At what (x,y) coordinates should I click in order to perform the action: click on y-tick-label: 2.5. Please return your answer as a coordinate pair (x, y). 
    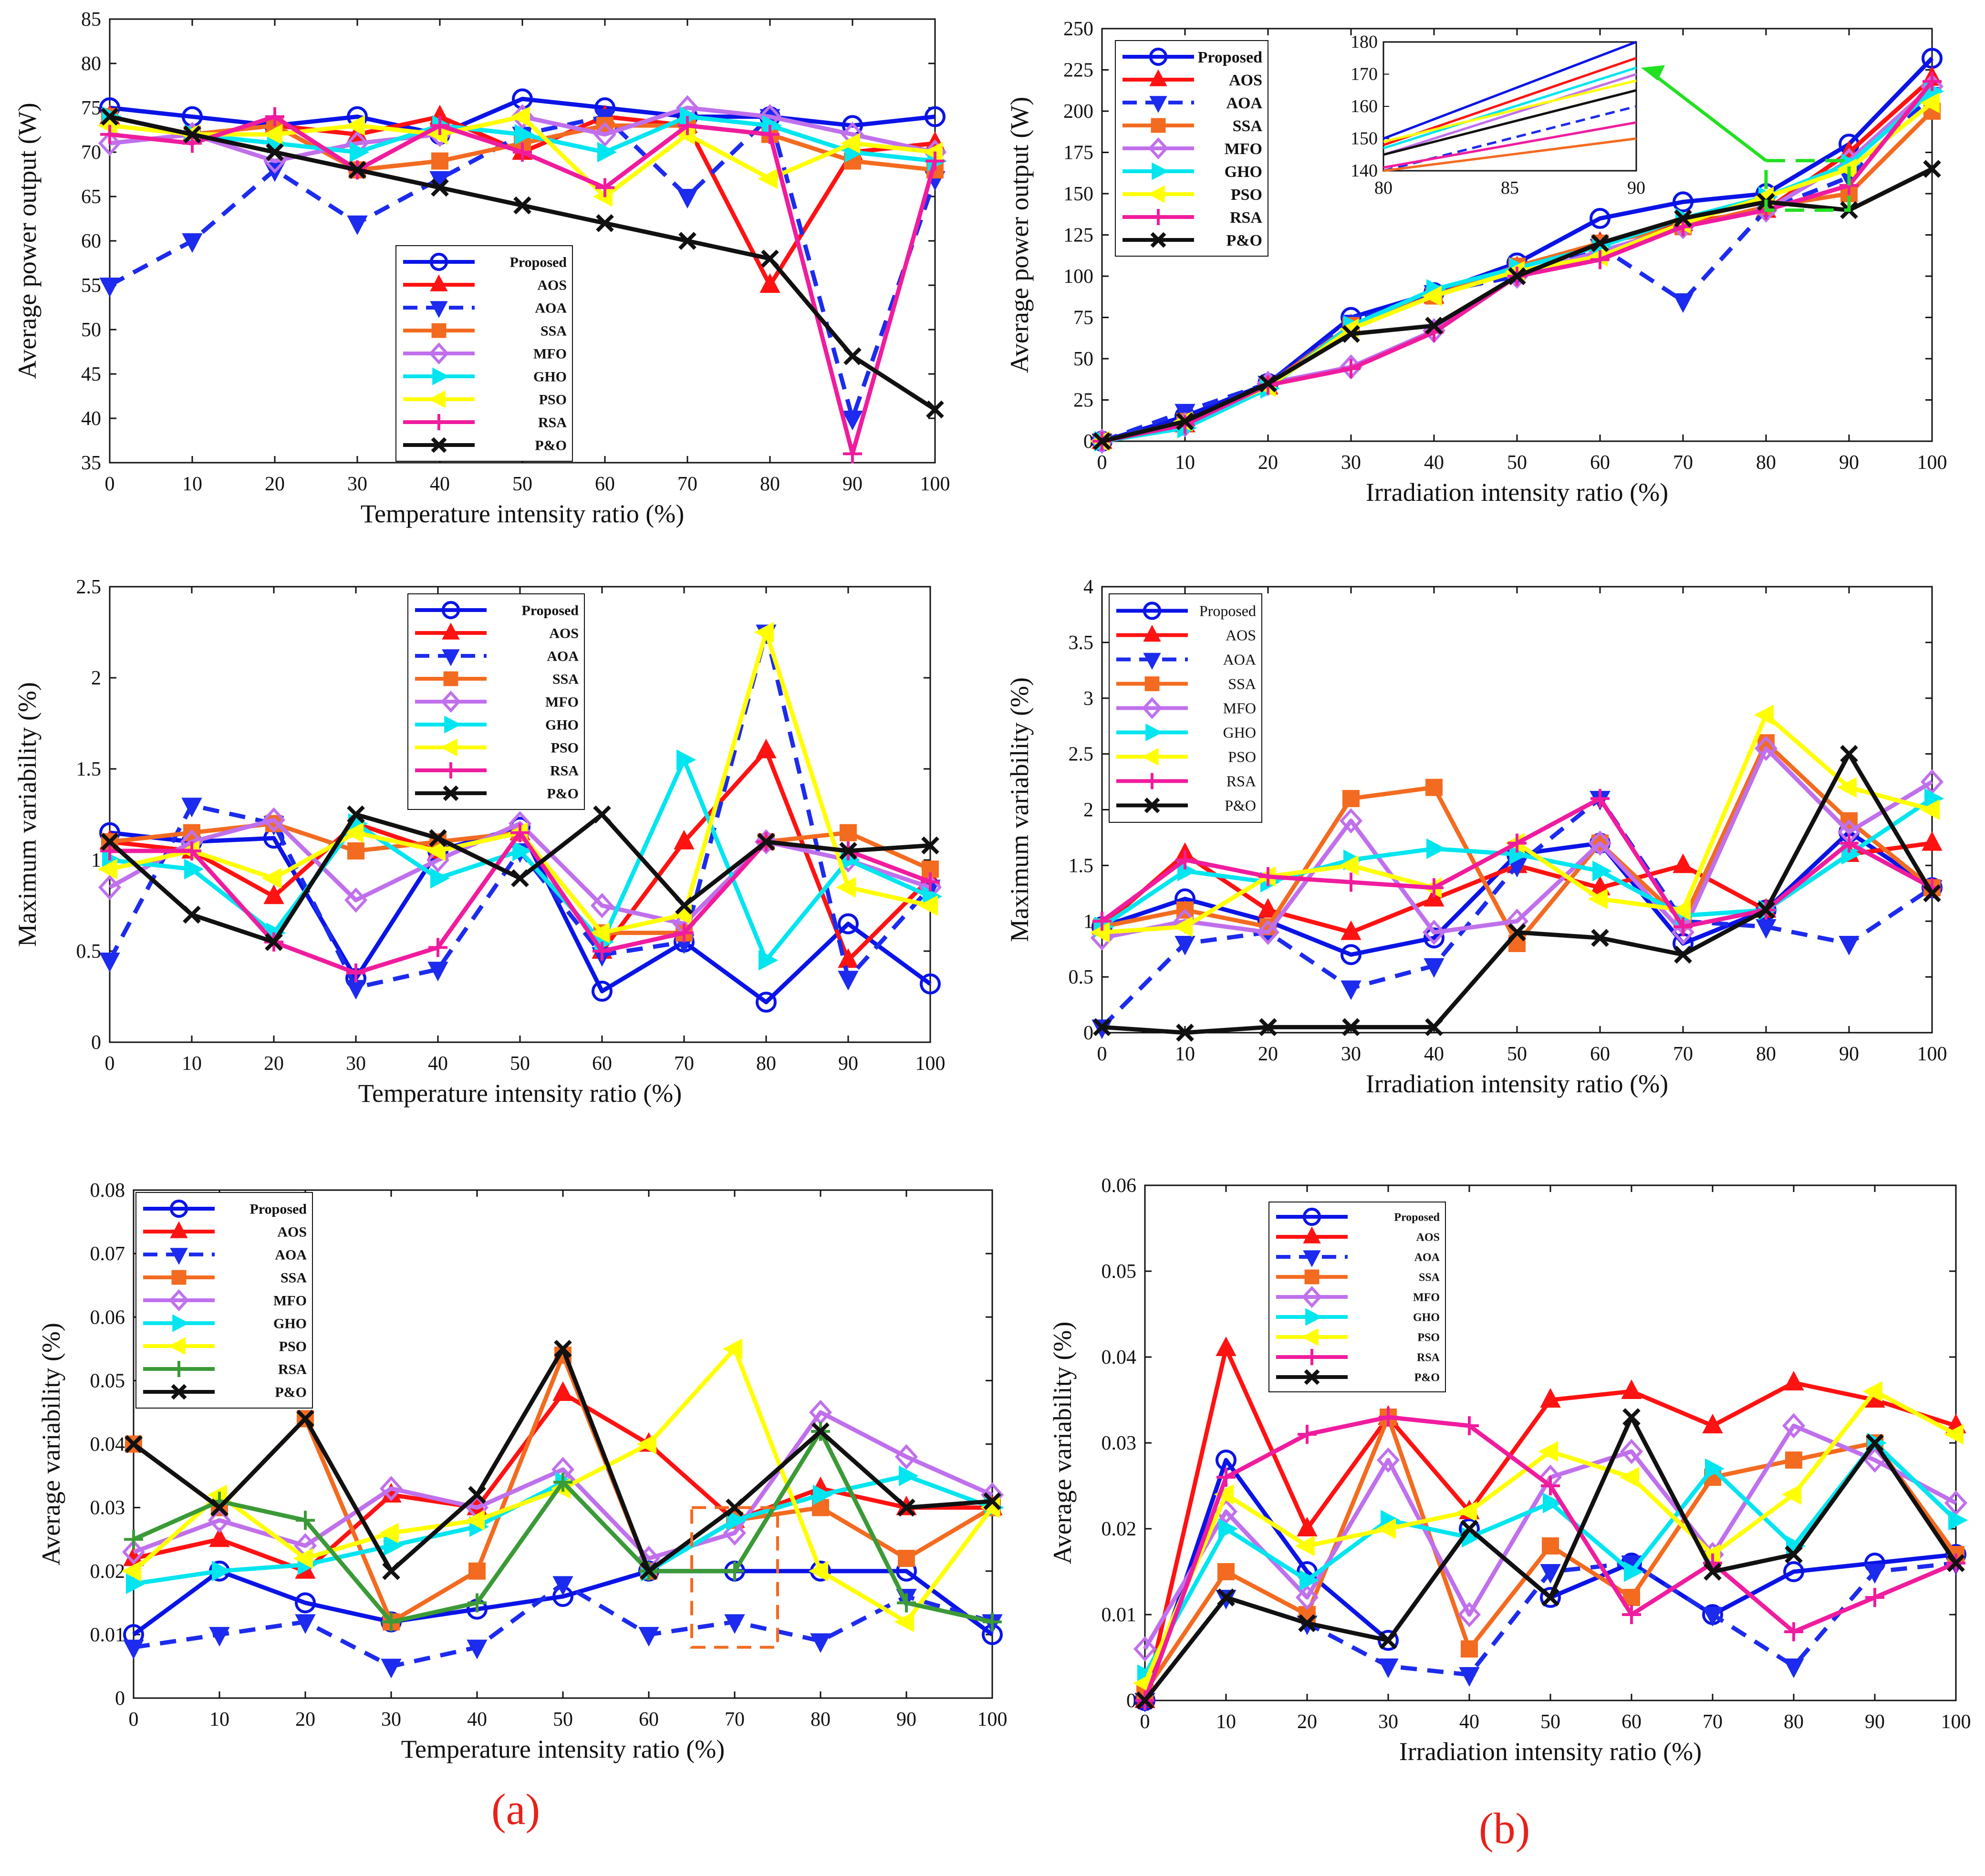
    Looking at the image, I should click on (1081, 755).